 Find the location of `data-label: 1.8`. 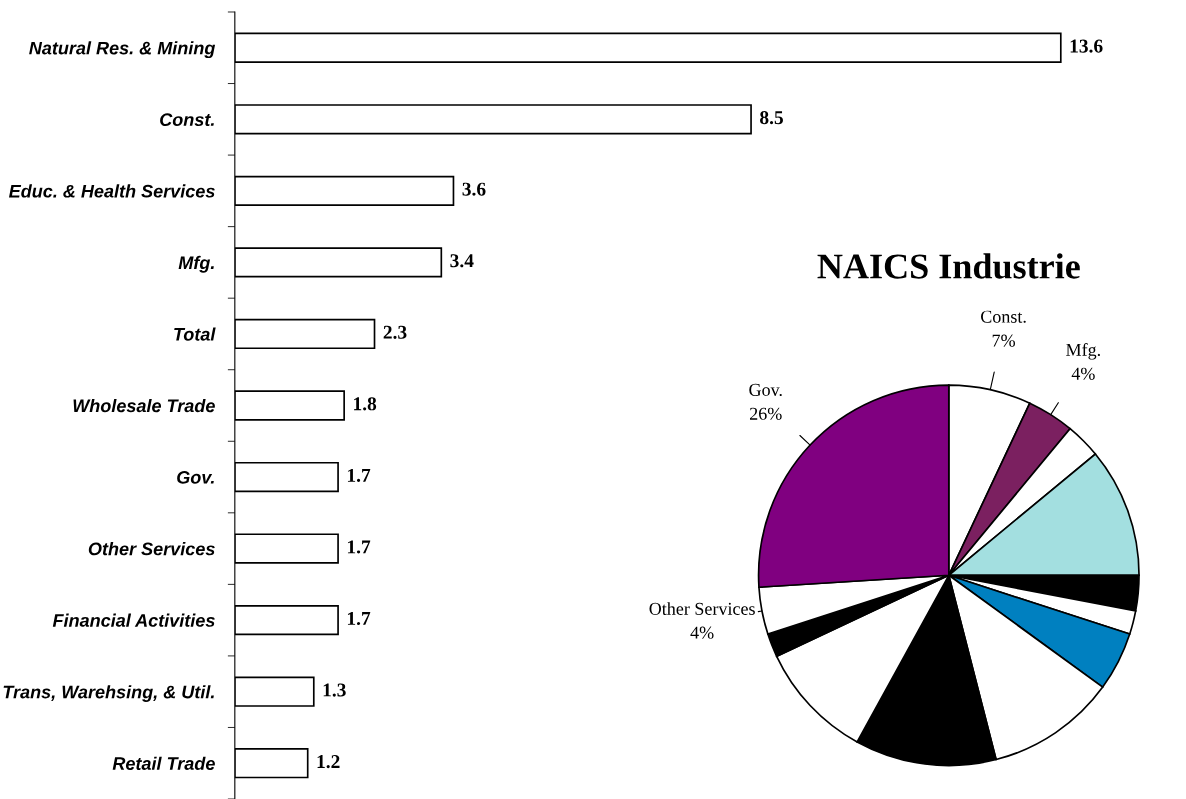

data-label: 1.8 is located at coordinates (365, 404).